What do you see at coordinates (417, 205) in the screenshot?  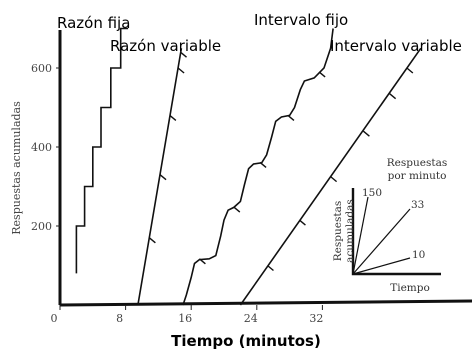 I see `inset-rate-33: 33` at bounding box center [417, 205].